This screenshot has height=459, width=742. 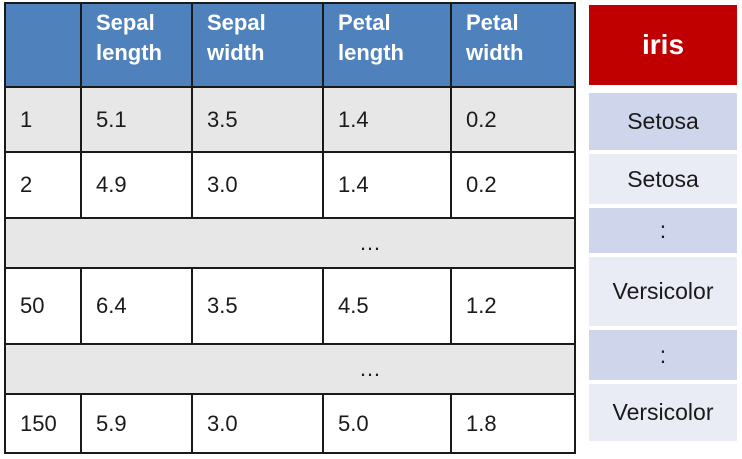 I want to click on row-index: 1, so click(x=43, y=119).